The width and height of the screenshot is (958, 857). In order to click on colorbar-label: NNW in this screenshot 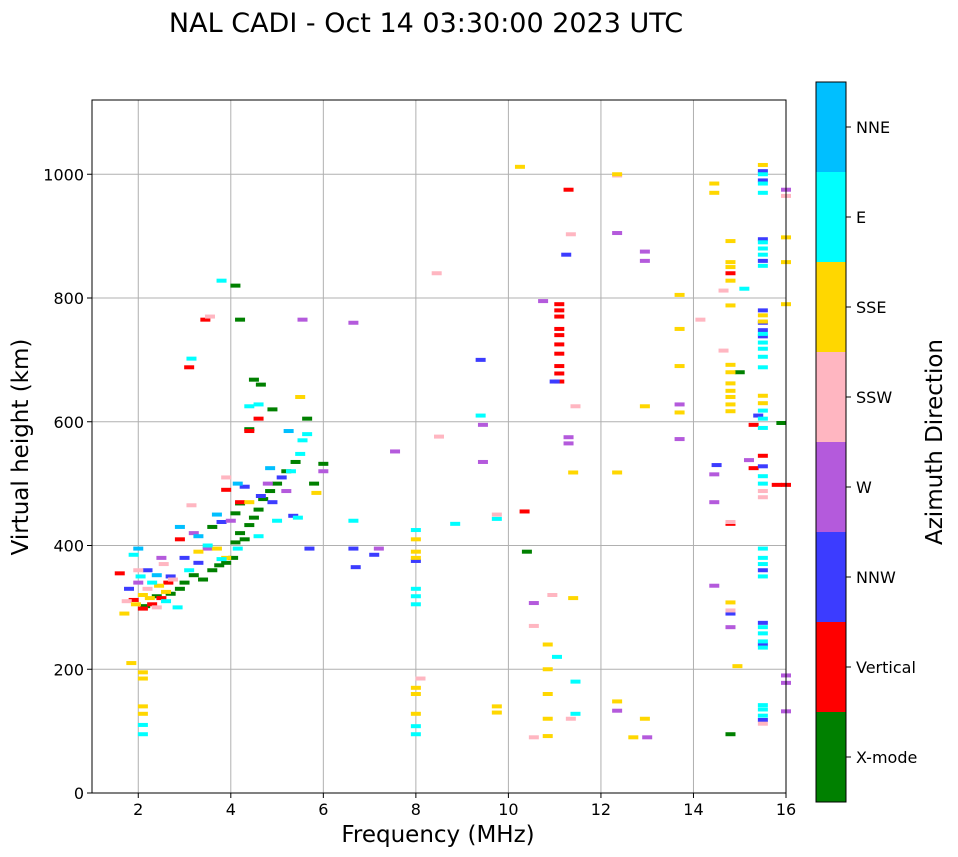, I will do `click(876, 577)`.